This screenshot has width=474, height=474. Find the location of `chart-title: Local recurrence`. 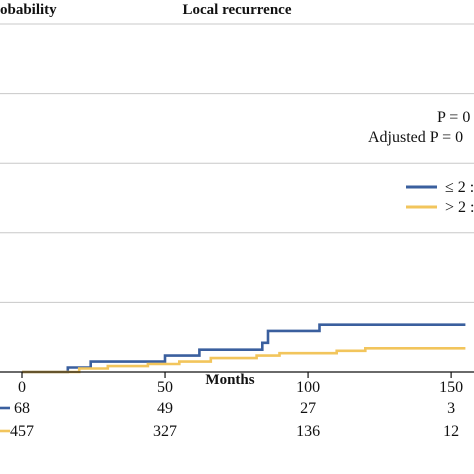

chart-title: Local recurrence is located at coordinates (237, 10).